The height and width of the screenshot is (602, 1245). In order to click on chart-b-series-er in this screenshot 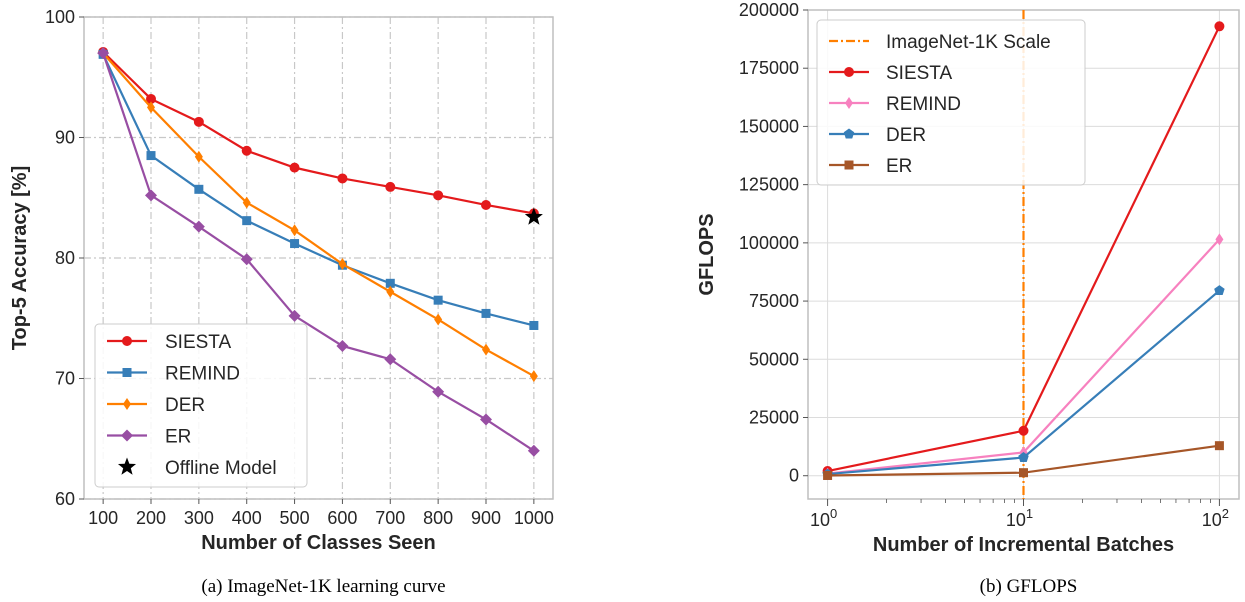, I will do `click(1023, 460)`.